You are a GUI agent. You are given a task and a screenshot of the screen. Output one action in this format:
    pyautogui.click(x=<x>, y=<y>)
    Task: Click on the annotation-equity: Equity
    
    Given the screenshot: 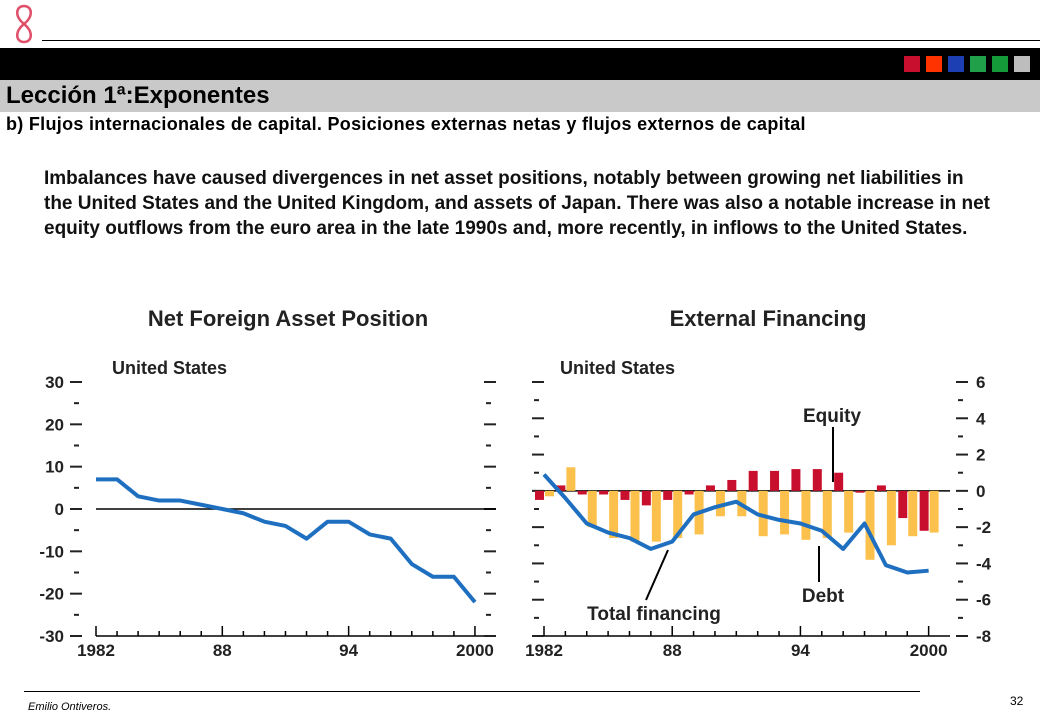 What is the action you would take?
    pyautogui.click(x=832, y=416)
    